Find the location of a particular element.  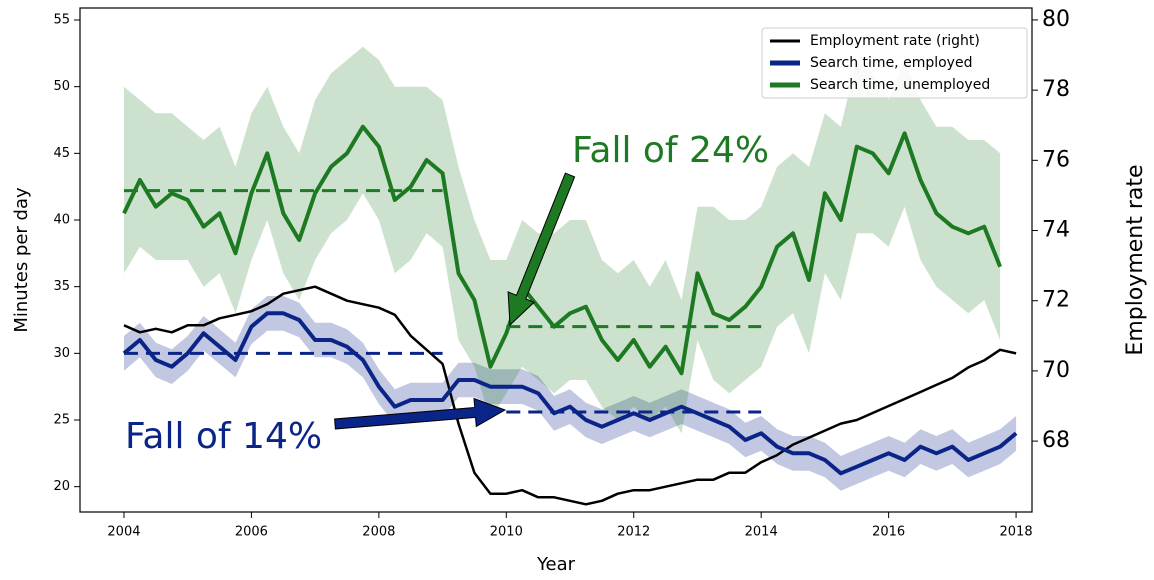

legend-label: Search time, unemployed is located at coordinates (900, 85).